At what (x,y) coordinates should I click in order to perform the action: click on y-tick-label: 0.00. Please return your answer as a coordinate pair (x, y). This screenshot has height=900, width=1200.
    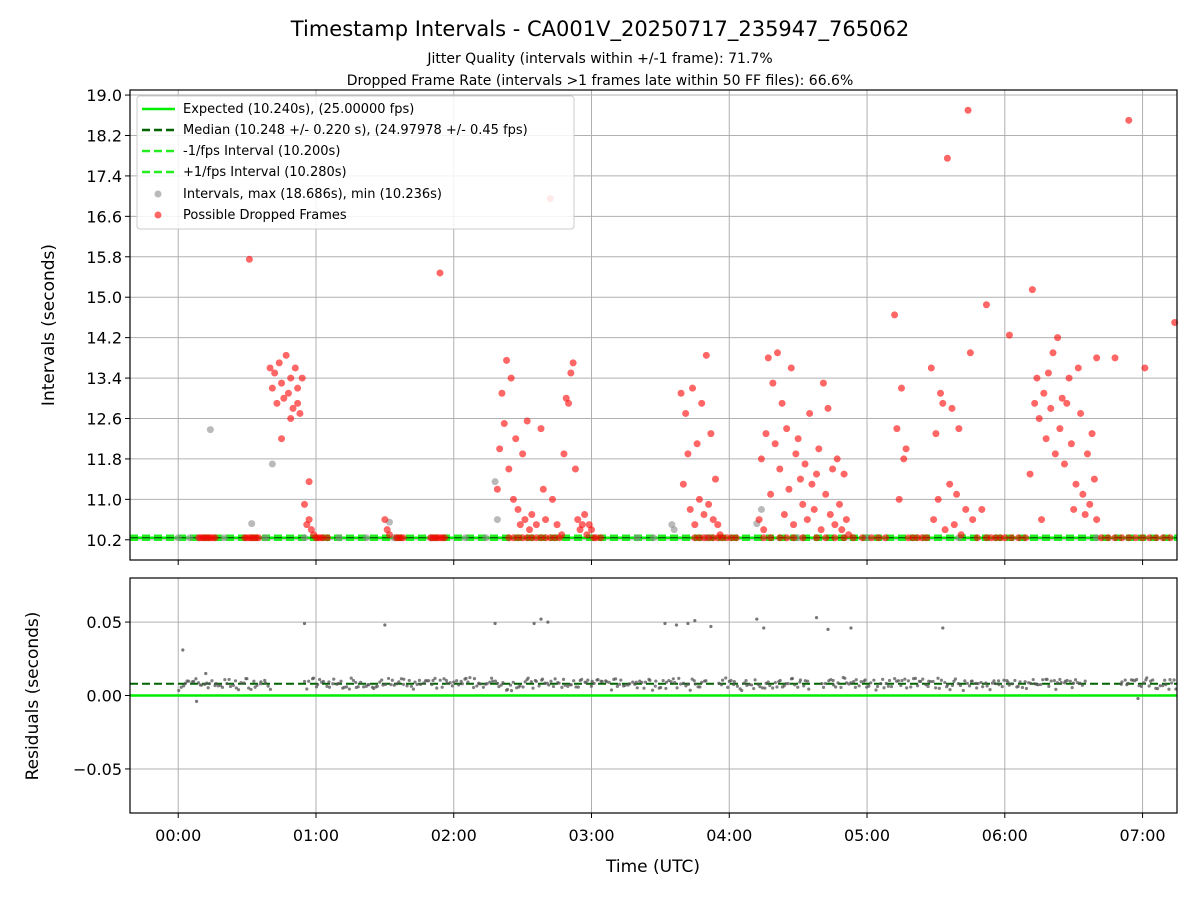
    Looking at the image, I should click on (104, 696).